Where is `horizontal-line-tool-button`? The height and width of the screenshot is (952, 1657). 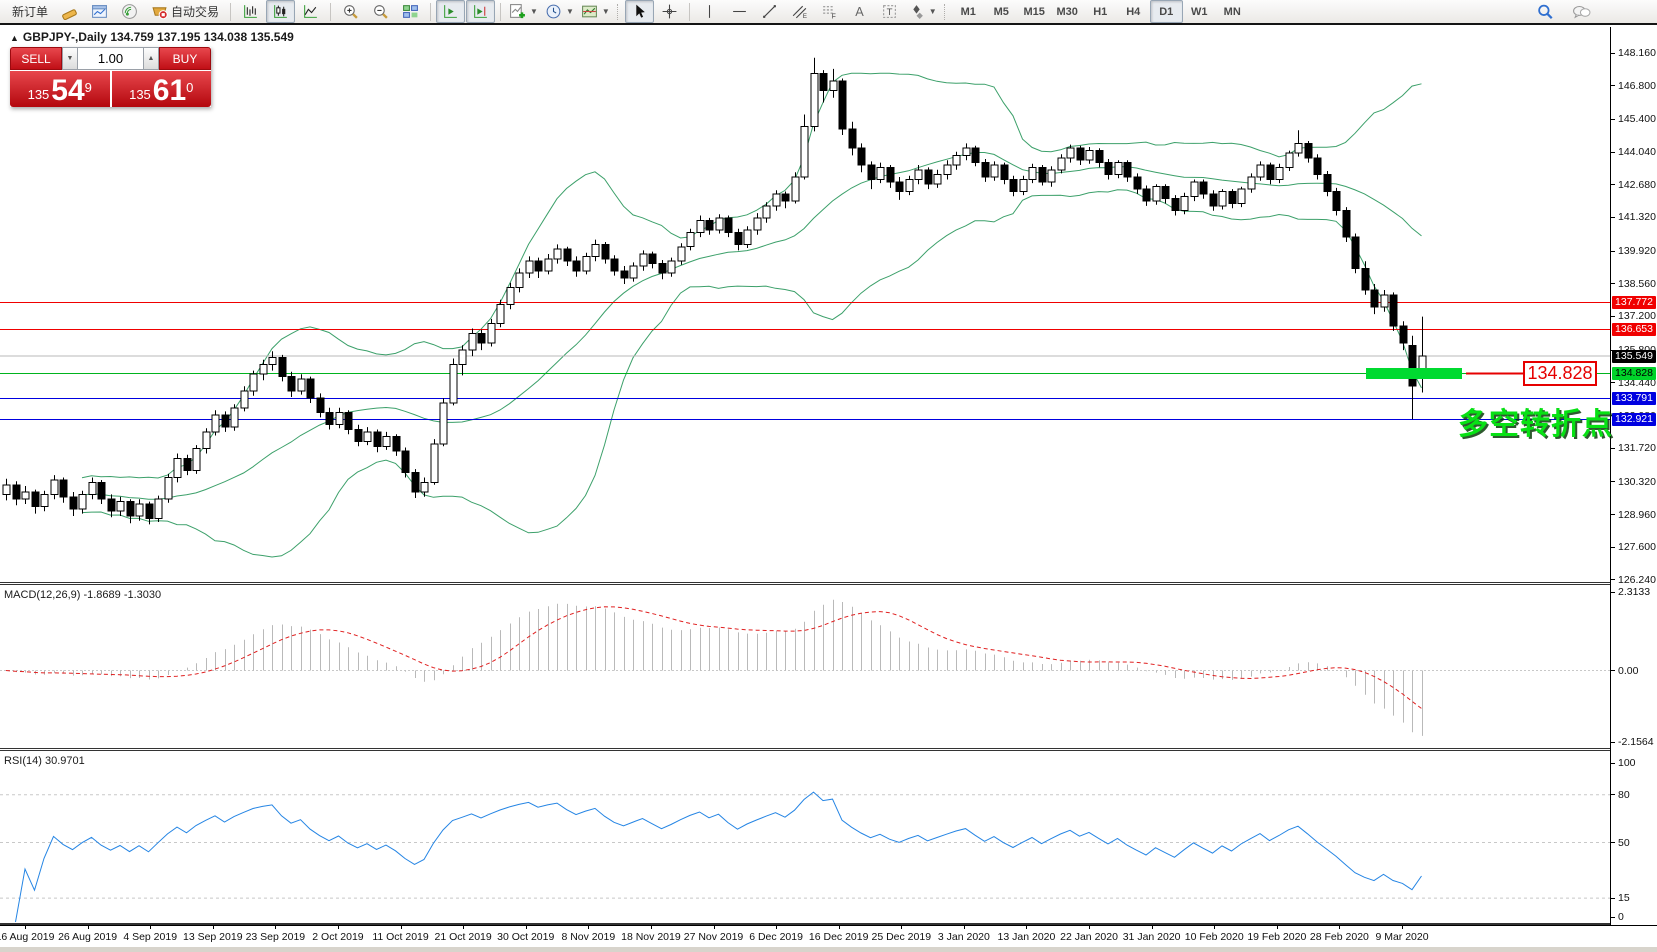 horizontal-line-tool-button is located at coordinates (739, 11).